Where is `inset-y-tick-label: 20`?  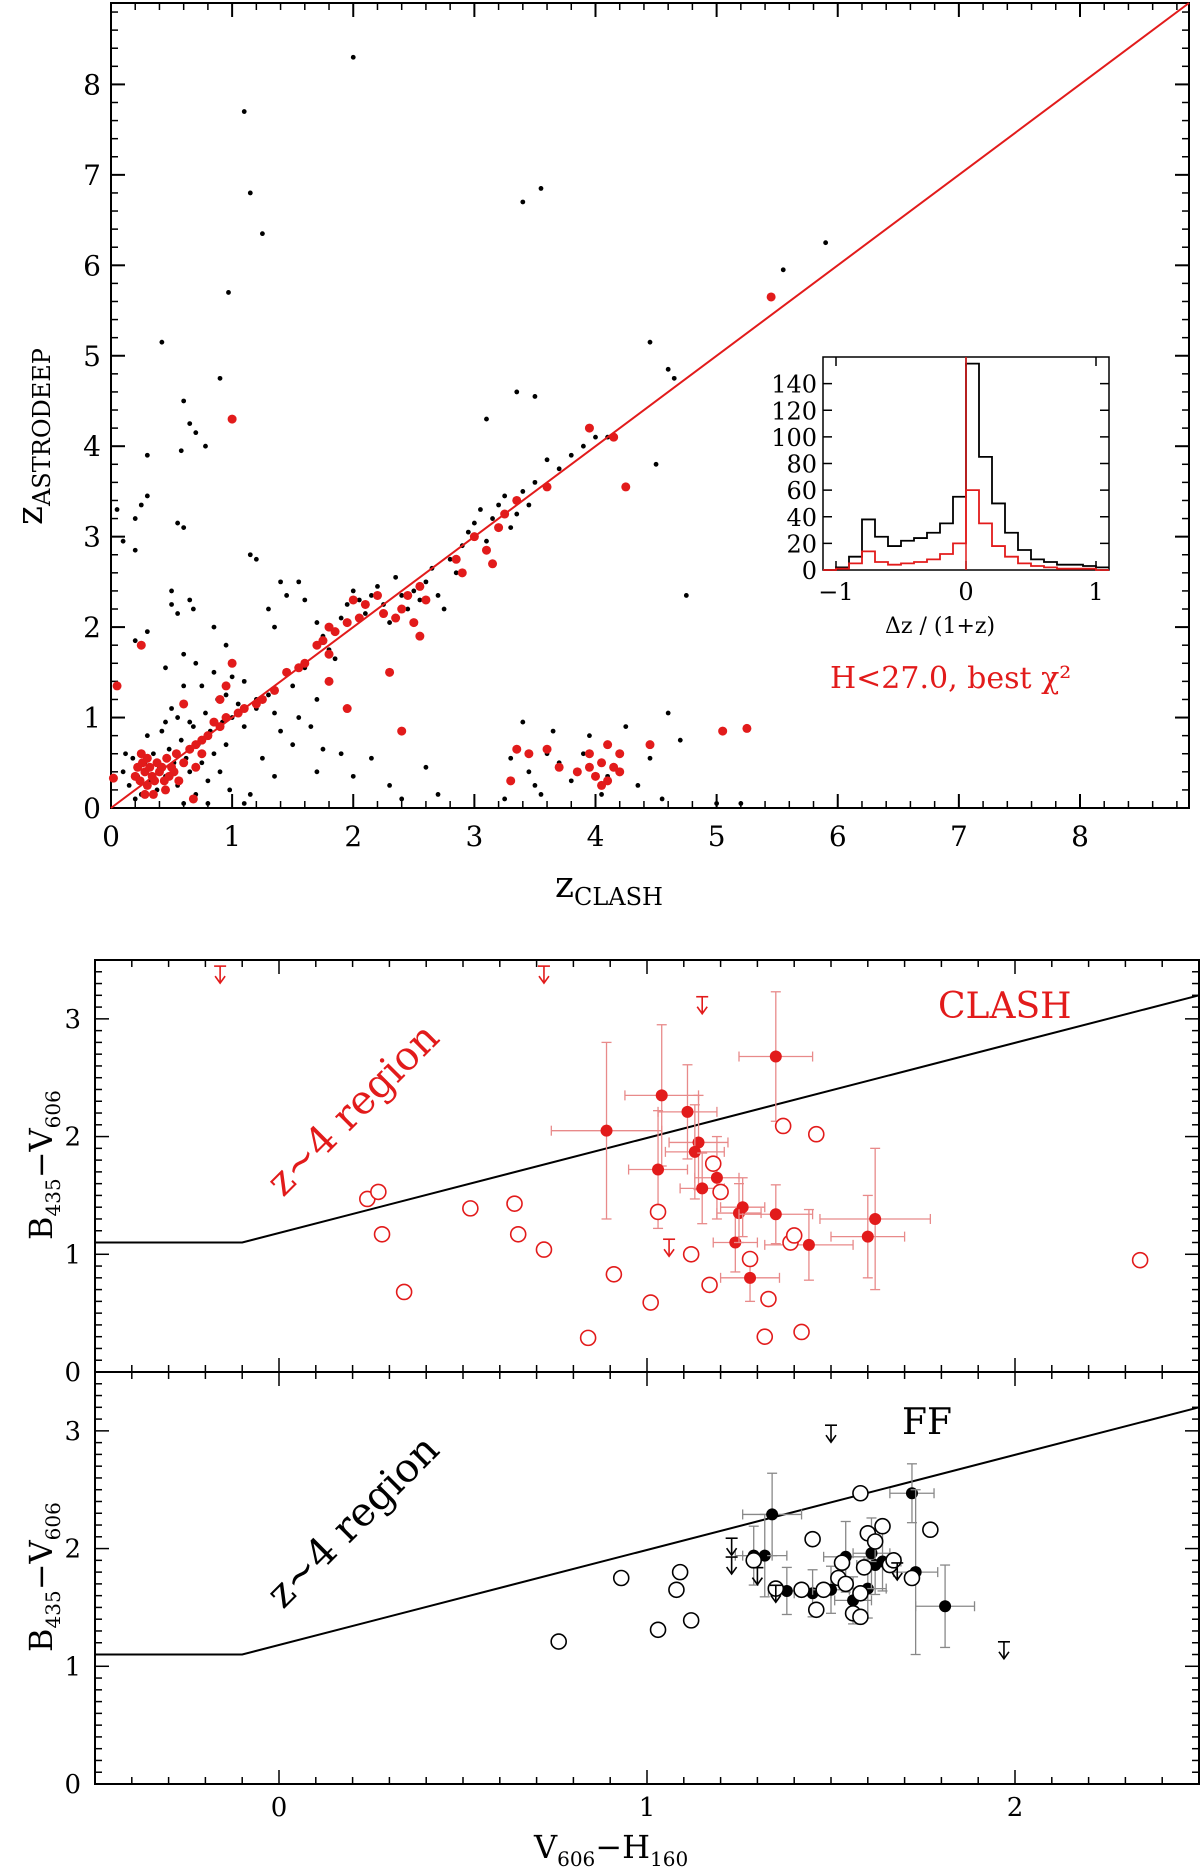
inset-y-tick-label: 20 is located at coordinates (801, 544).